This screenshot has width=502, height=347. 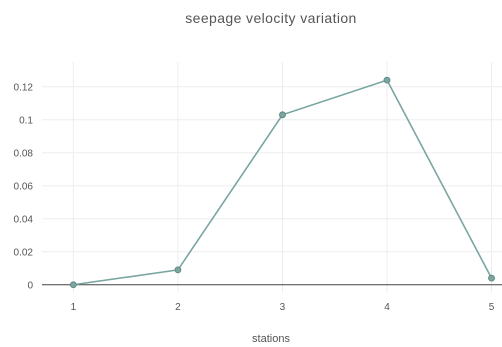 What do you see at coordinates (24, 252) in the screenshot?
I see `y-tick-label: 0.02` at bounding box center [24, 252].